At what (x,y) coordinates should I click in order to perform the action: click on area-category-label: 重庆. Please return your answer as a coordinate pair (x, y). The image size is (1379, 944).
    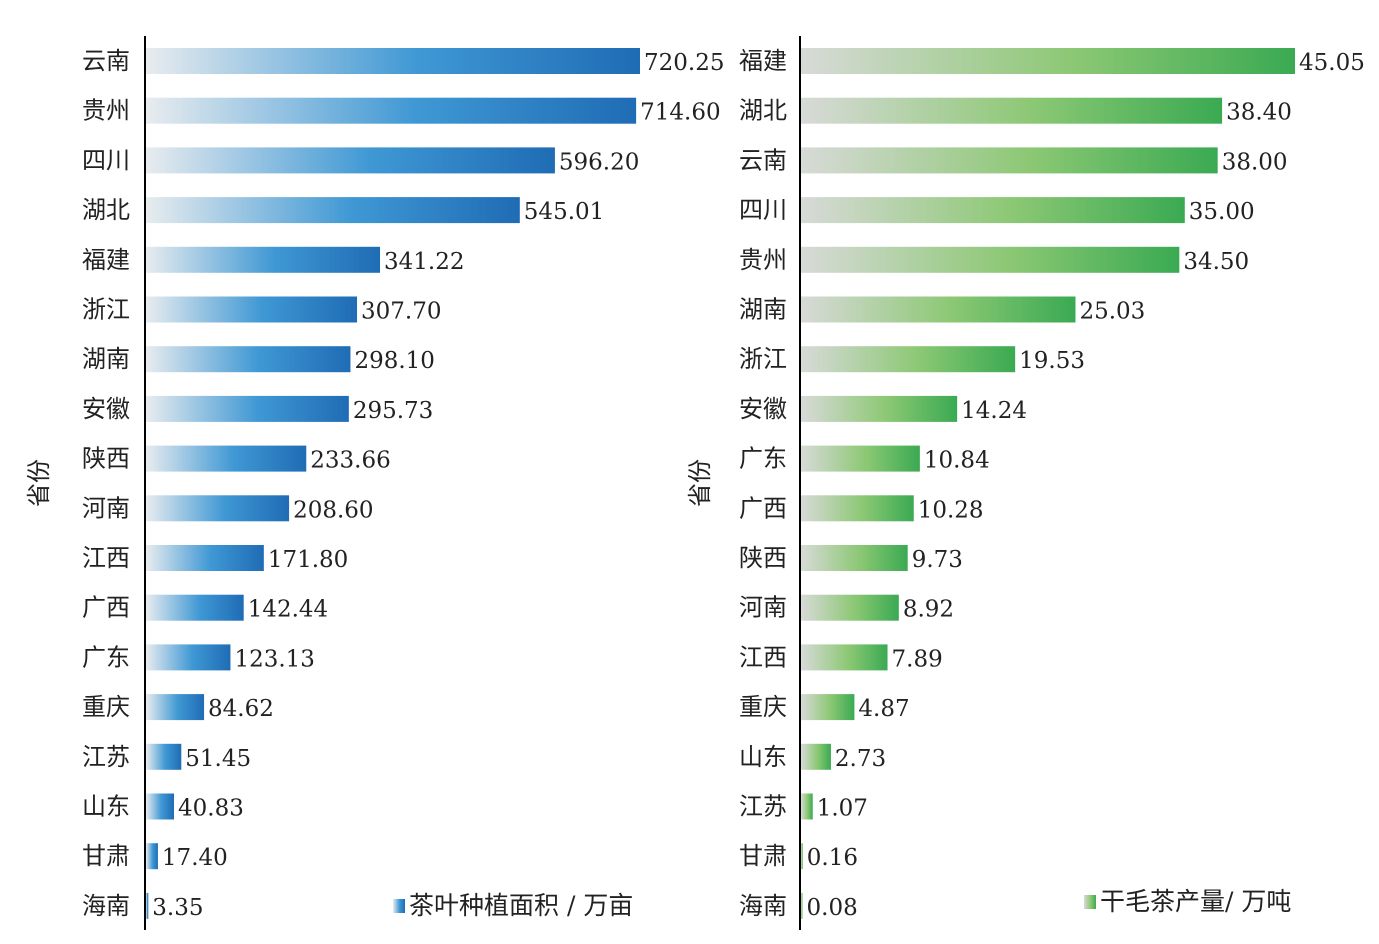
    Looking at the image, I should click on (106, 707).